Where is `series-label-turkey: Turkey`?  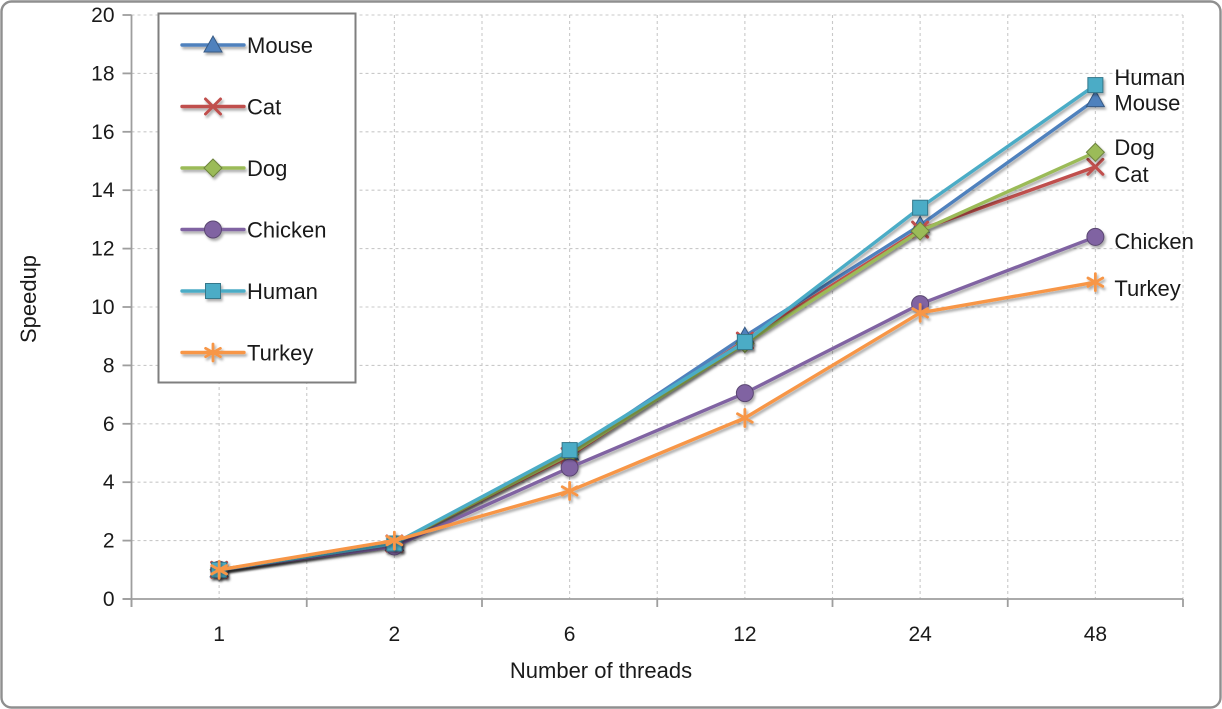 series-label-turkey: Turkey is located at coordinates (1147, 288).